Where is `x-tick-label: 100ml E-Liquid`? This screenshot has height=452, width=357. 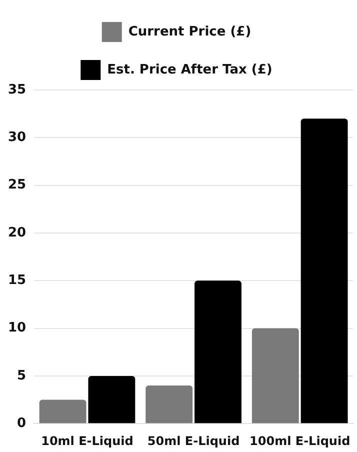 x-tick-label: 100ml E-Liquid is located at coordinates (300, 441).